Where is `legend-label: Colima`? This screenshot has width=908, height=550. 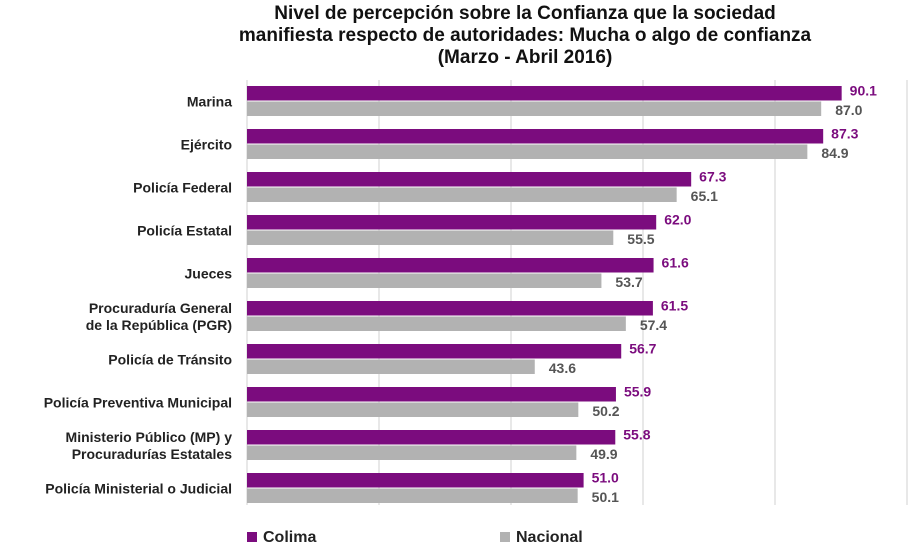 legend-label: Colima is located at coordinates (289, 537).